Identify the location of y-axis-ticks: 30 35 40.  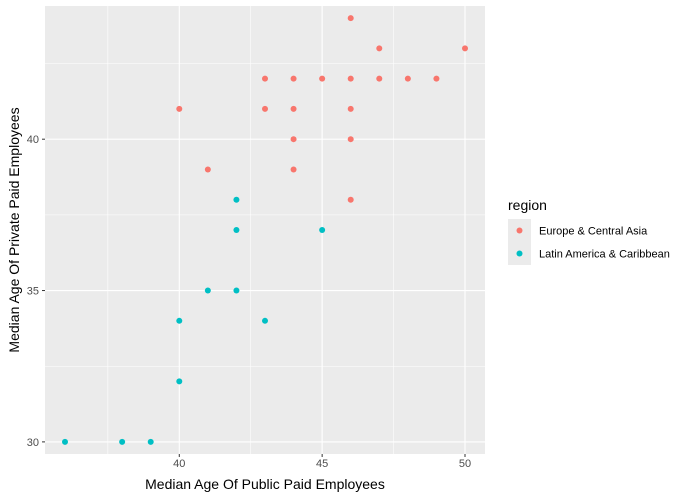
(36, 291).